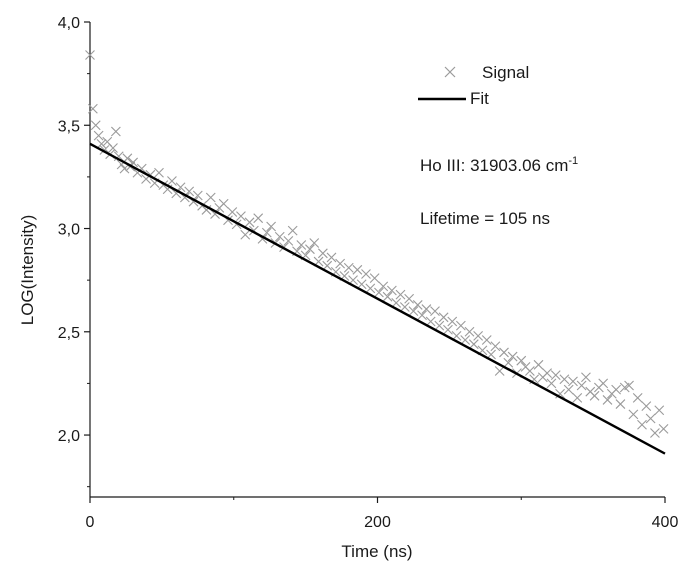 This screenshot has height=565, width=695. Describe the element at coordinates (494, 165) in the screenshot. I see `ion-annotation-text: Ho III: 31903.06 cm` at that location.